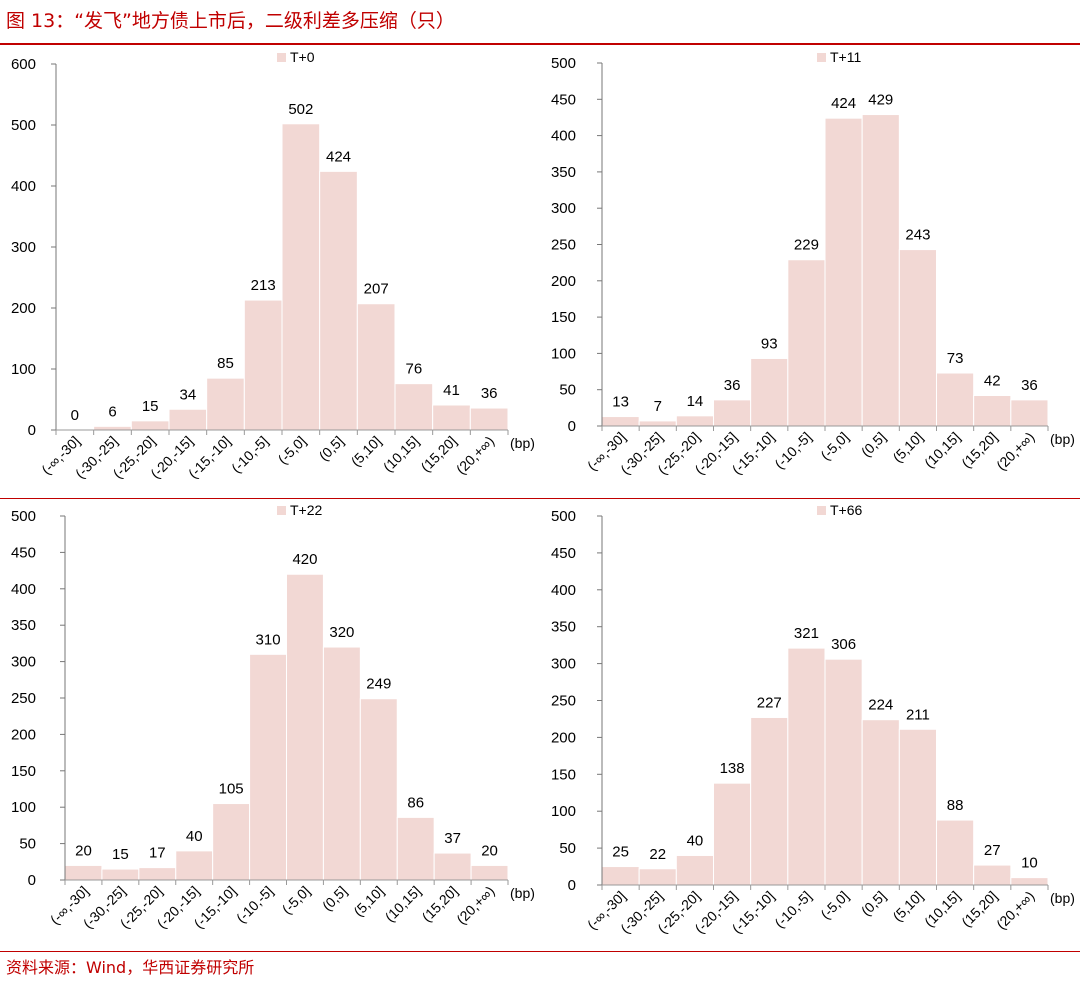  Describe the element at coordinates (880, 705) in the screenshot. I see `data-label: 224` at that location.